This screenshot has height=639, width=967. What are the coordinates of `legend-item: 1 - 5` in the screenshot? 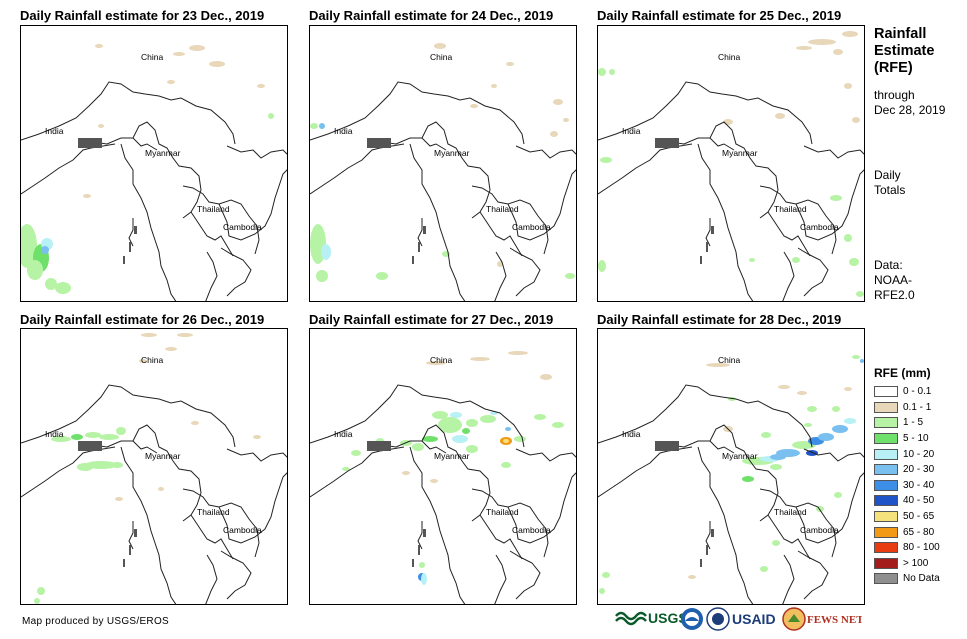 It's located at (907, 423).